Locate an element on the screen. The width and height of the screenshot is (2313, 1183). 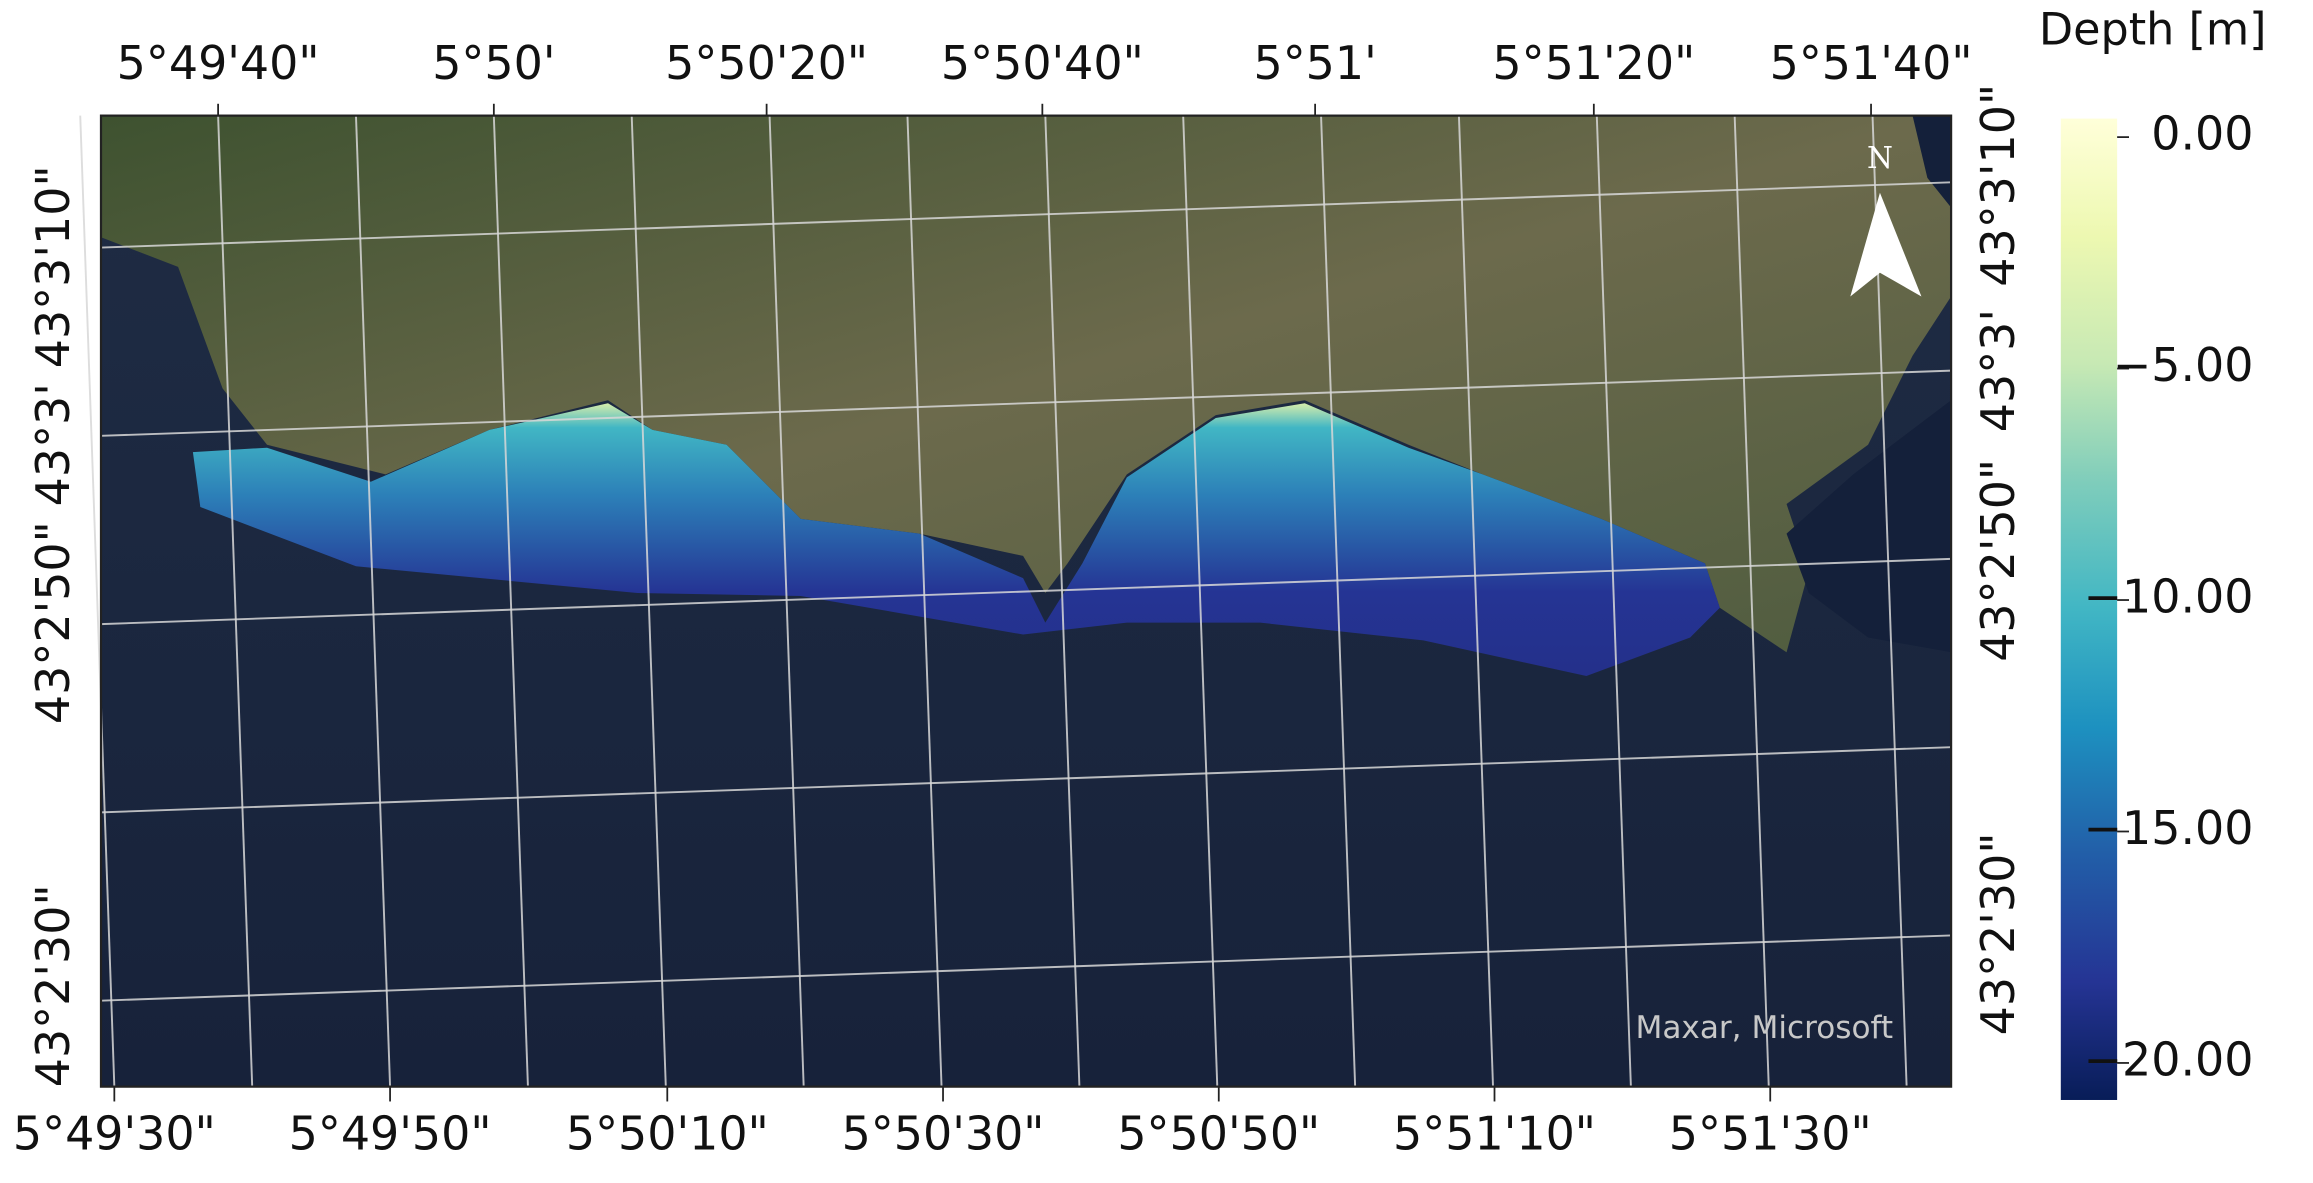
dark-cove is located at coordinates (1869, 384).